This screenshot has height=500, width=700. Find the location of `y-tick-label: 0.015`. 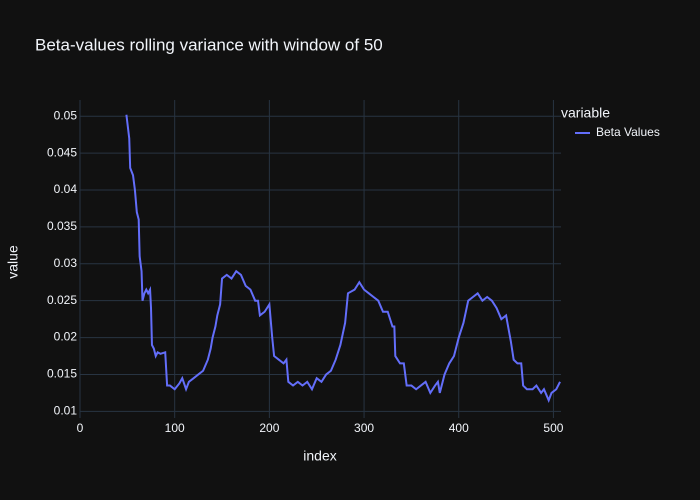

y-tick-label: 0.015 is located at coordinates (62, 374).